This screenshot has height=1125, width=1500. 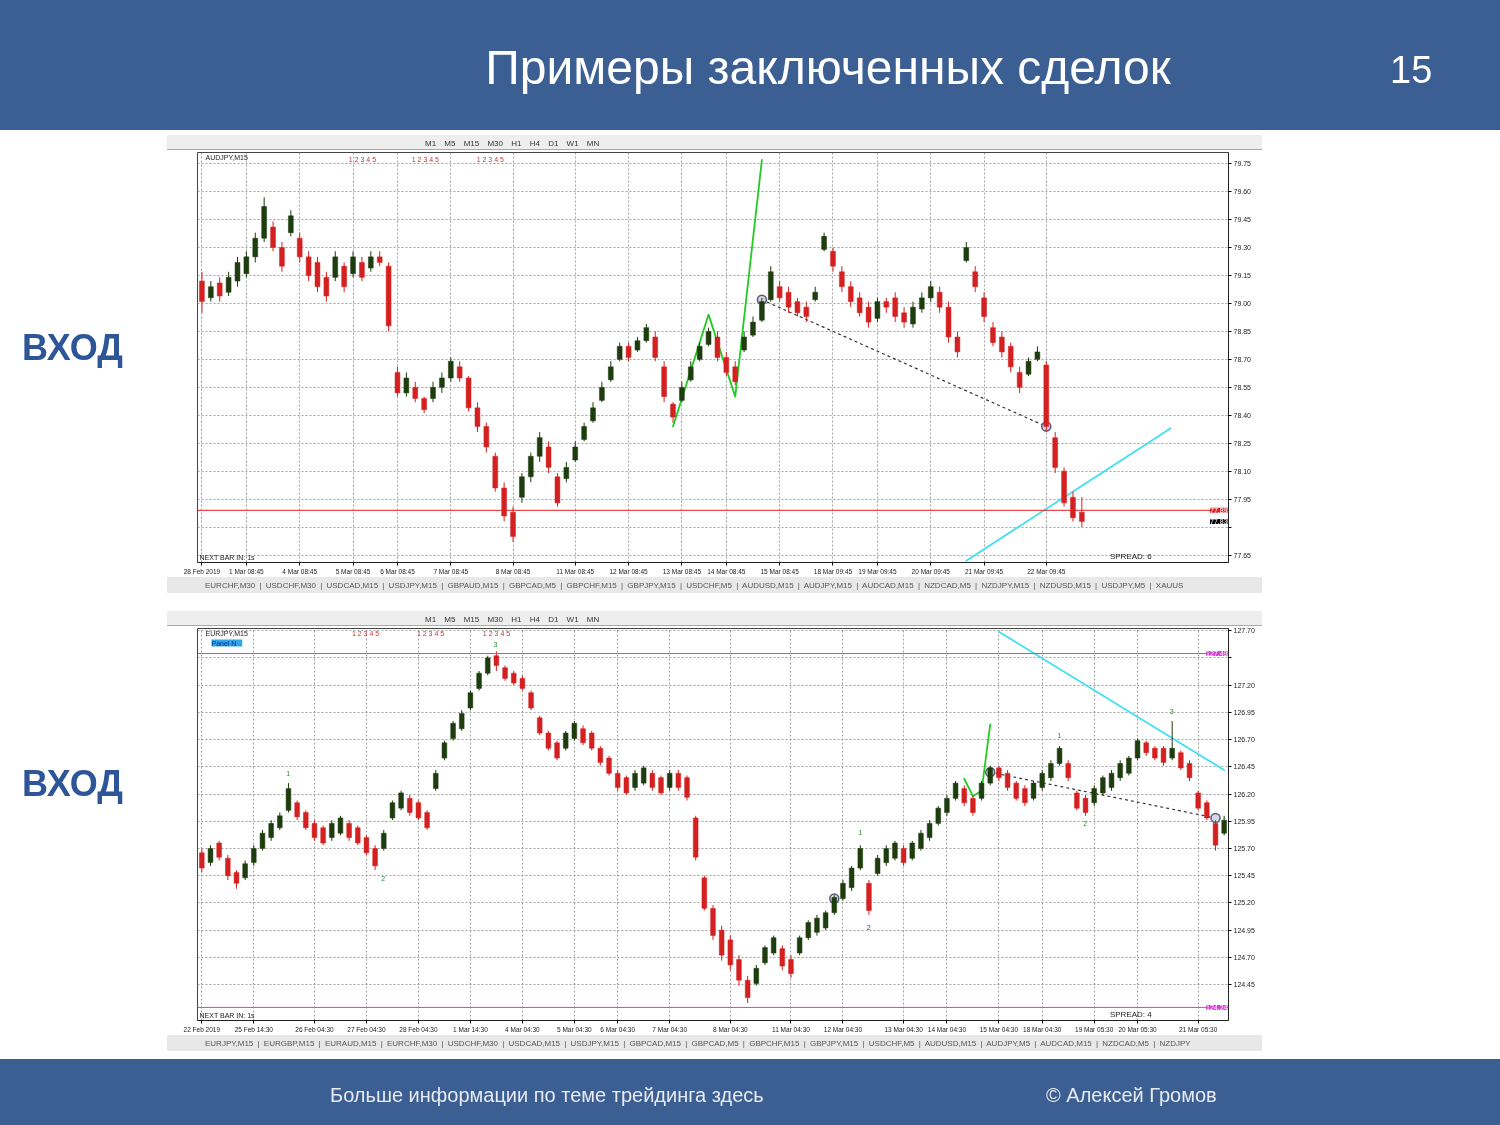 I want to click on text: EURJPY,M15 | EURGBP,M15 | EURAUD,M15 | EURCHF,M30 | USDCHF,M30 | USDCAD,M15 | USDJPY,M15 | GBPCAD,M15 | GBPCAD,M5 | GBPCHF,M15 | GBPJPY,M15 | USDCHF,M5 | AUDUSD,M15 | AUDJPY,M5 | AUDCAD,M15 | NZDCAD,M5 | NZDJPY, so click(x=698, y=1044).